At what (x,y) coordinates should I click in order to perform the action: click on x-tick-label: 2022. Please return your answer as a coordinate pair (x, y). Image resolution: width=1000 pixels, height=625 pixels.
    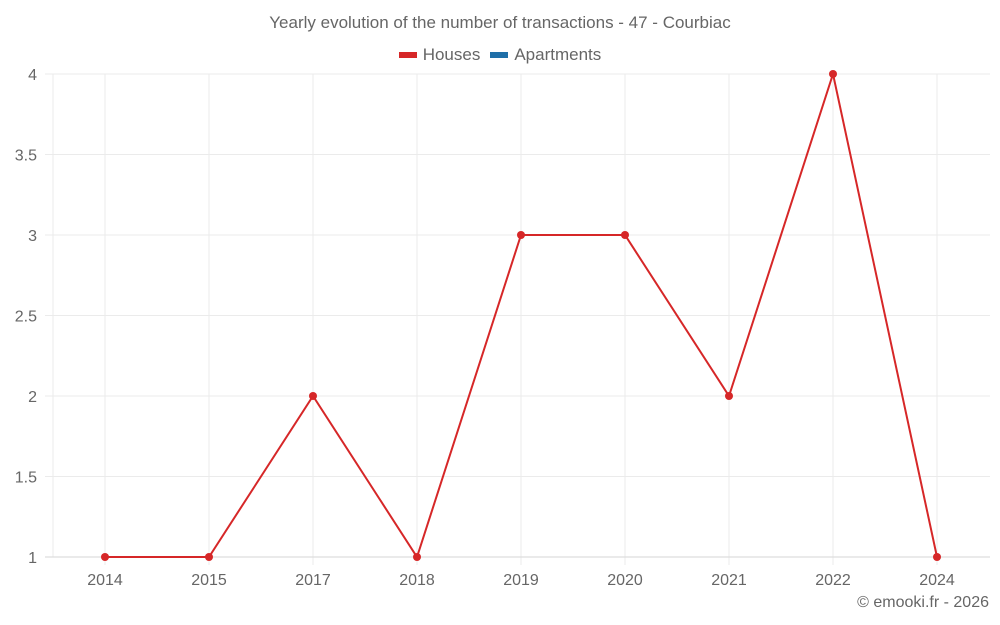
    Looking at the image, I should click on (833, 580).